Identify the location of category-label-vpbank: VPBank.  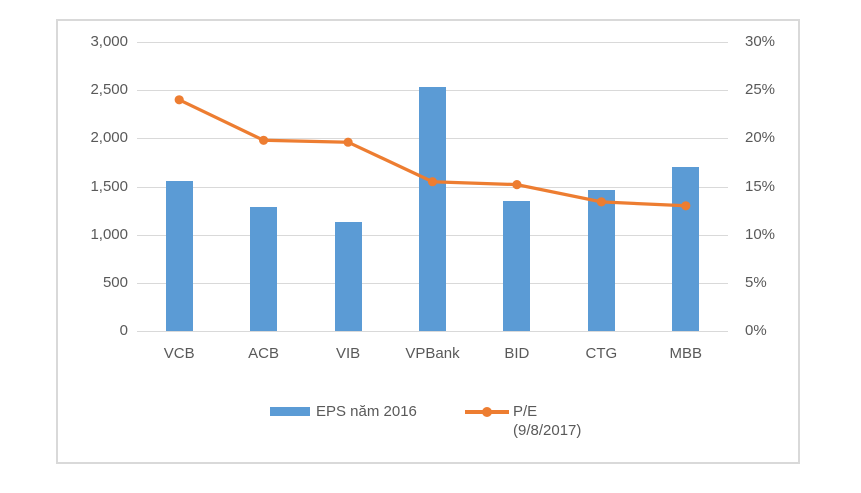
(432, 353).